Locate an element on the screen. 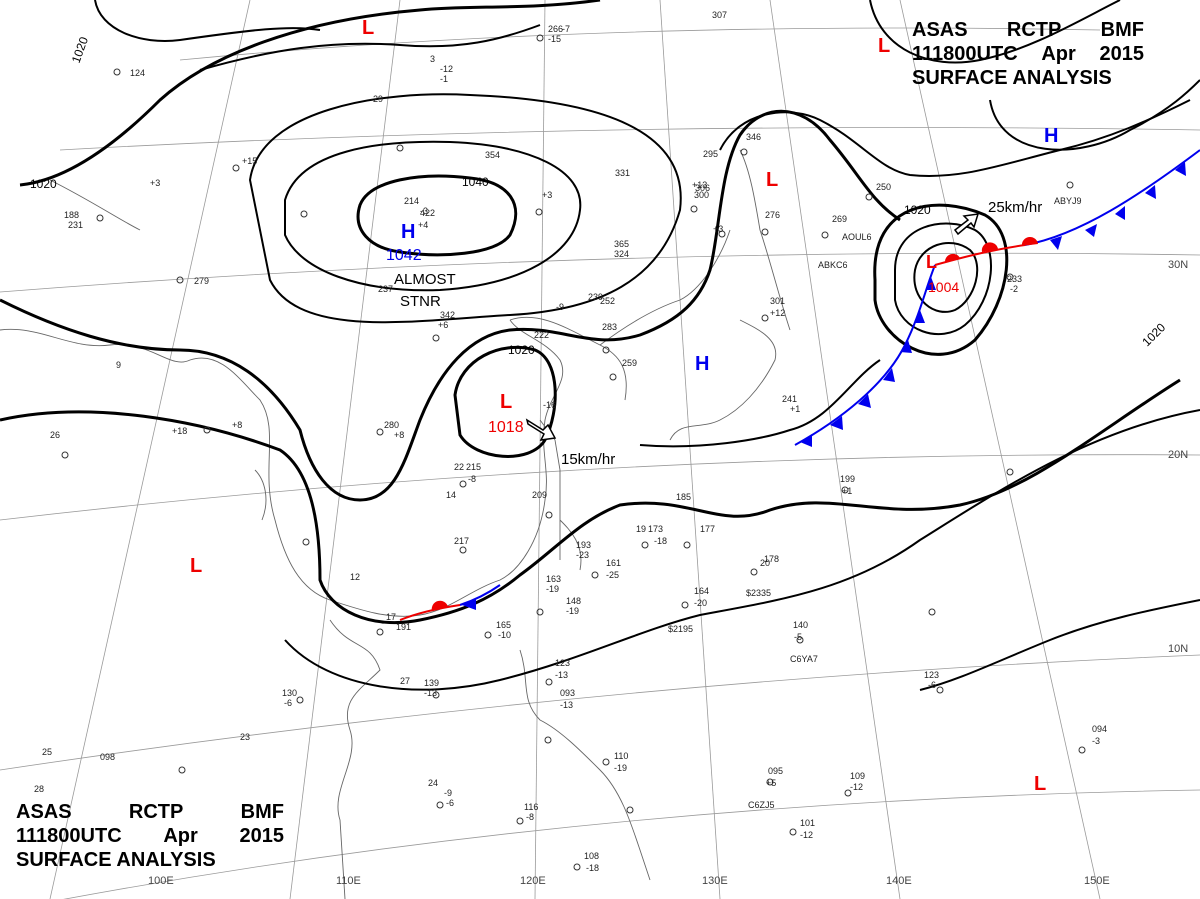 The height and width of the screenshot is (899, 1200). station-value: 280 is located at coordinates (391, 425).